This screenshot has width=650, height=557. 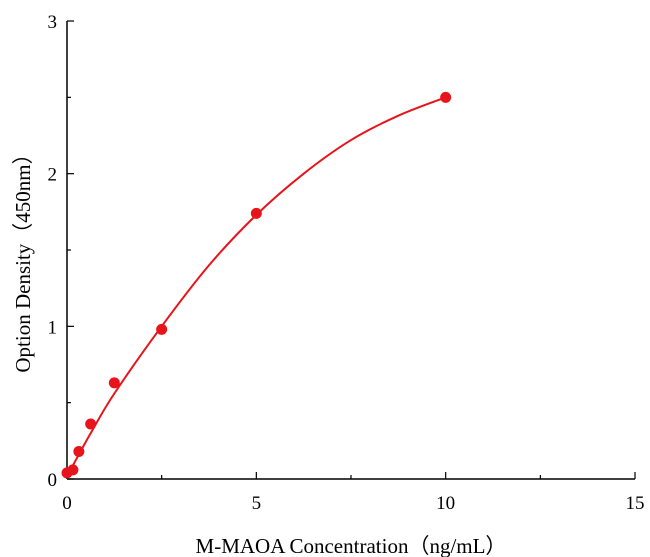 I want to click on y-tick-label: 1, so click(x=53, y=327).